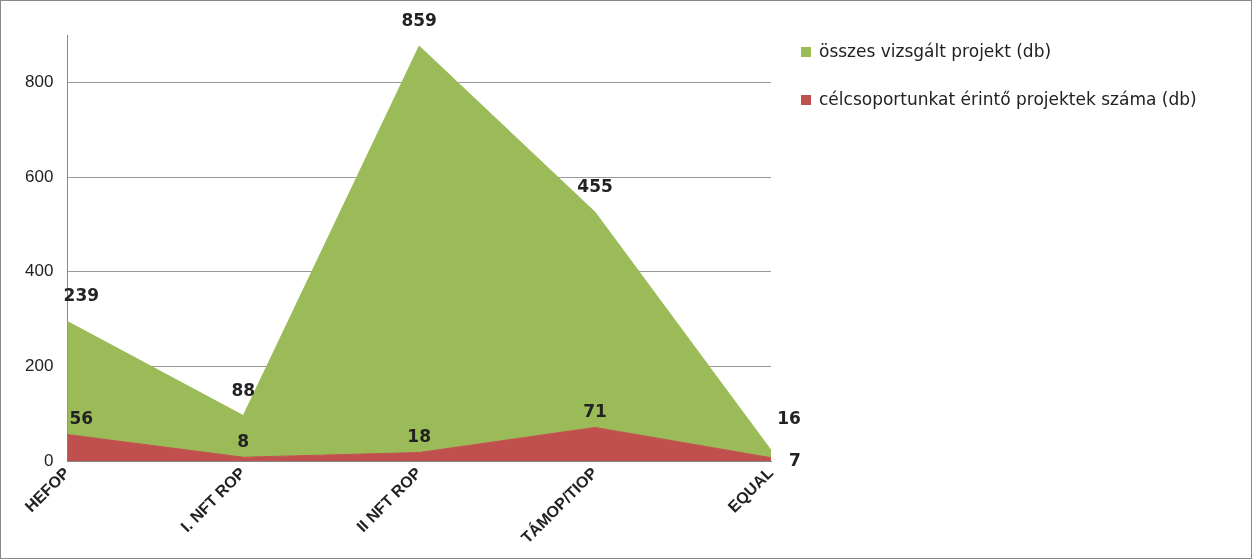  Describe the element at coordinates (39, 82) in the screenshot. I see `y-tick-label: 800` at that location.